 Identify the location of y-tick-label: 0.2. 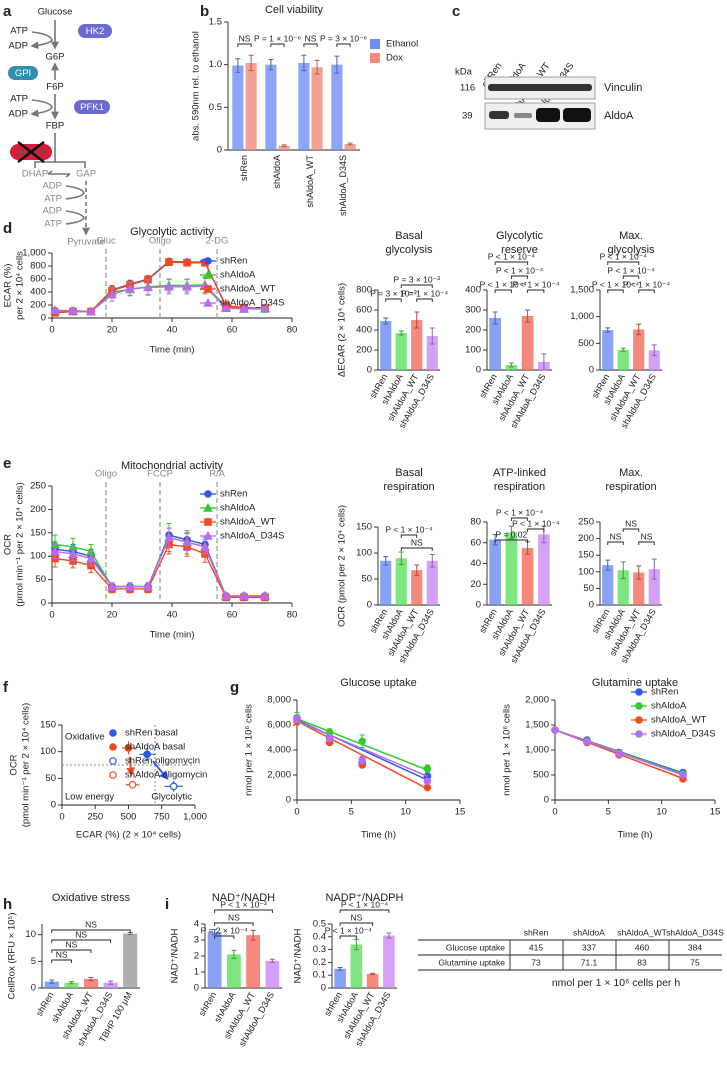
(319, 962).